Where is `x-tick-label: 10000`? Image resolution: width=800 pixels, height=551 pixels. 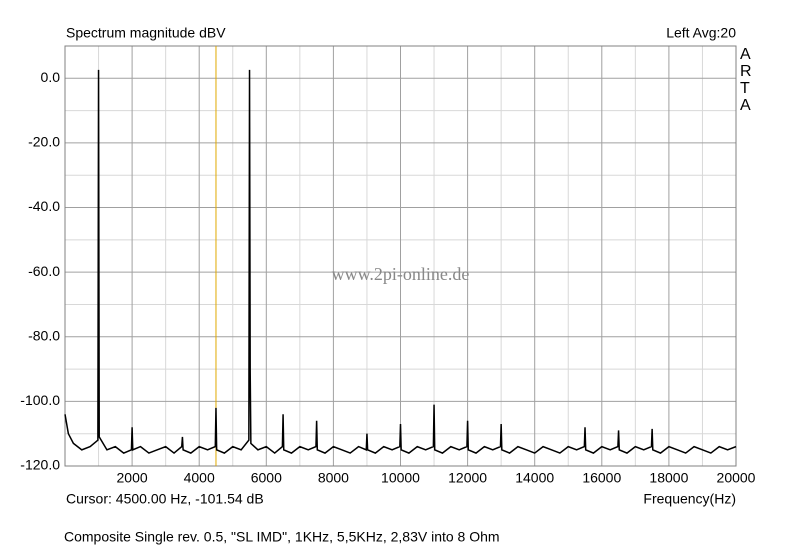
x-tick-label: 10000 is located at coordinates (400, 478).